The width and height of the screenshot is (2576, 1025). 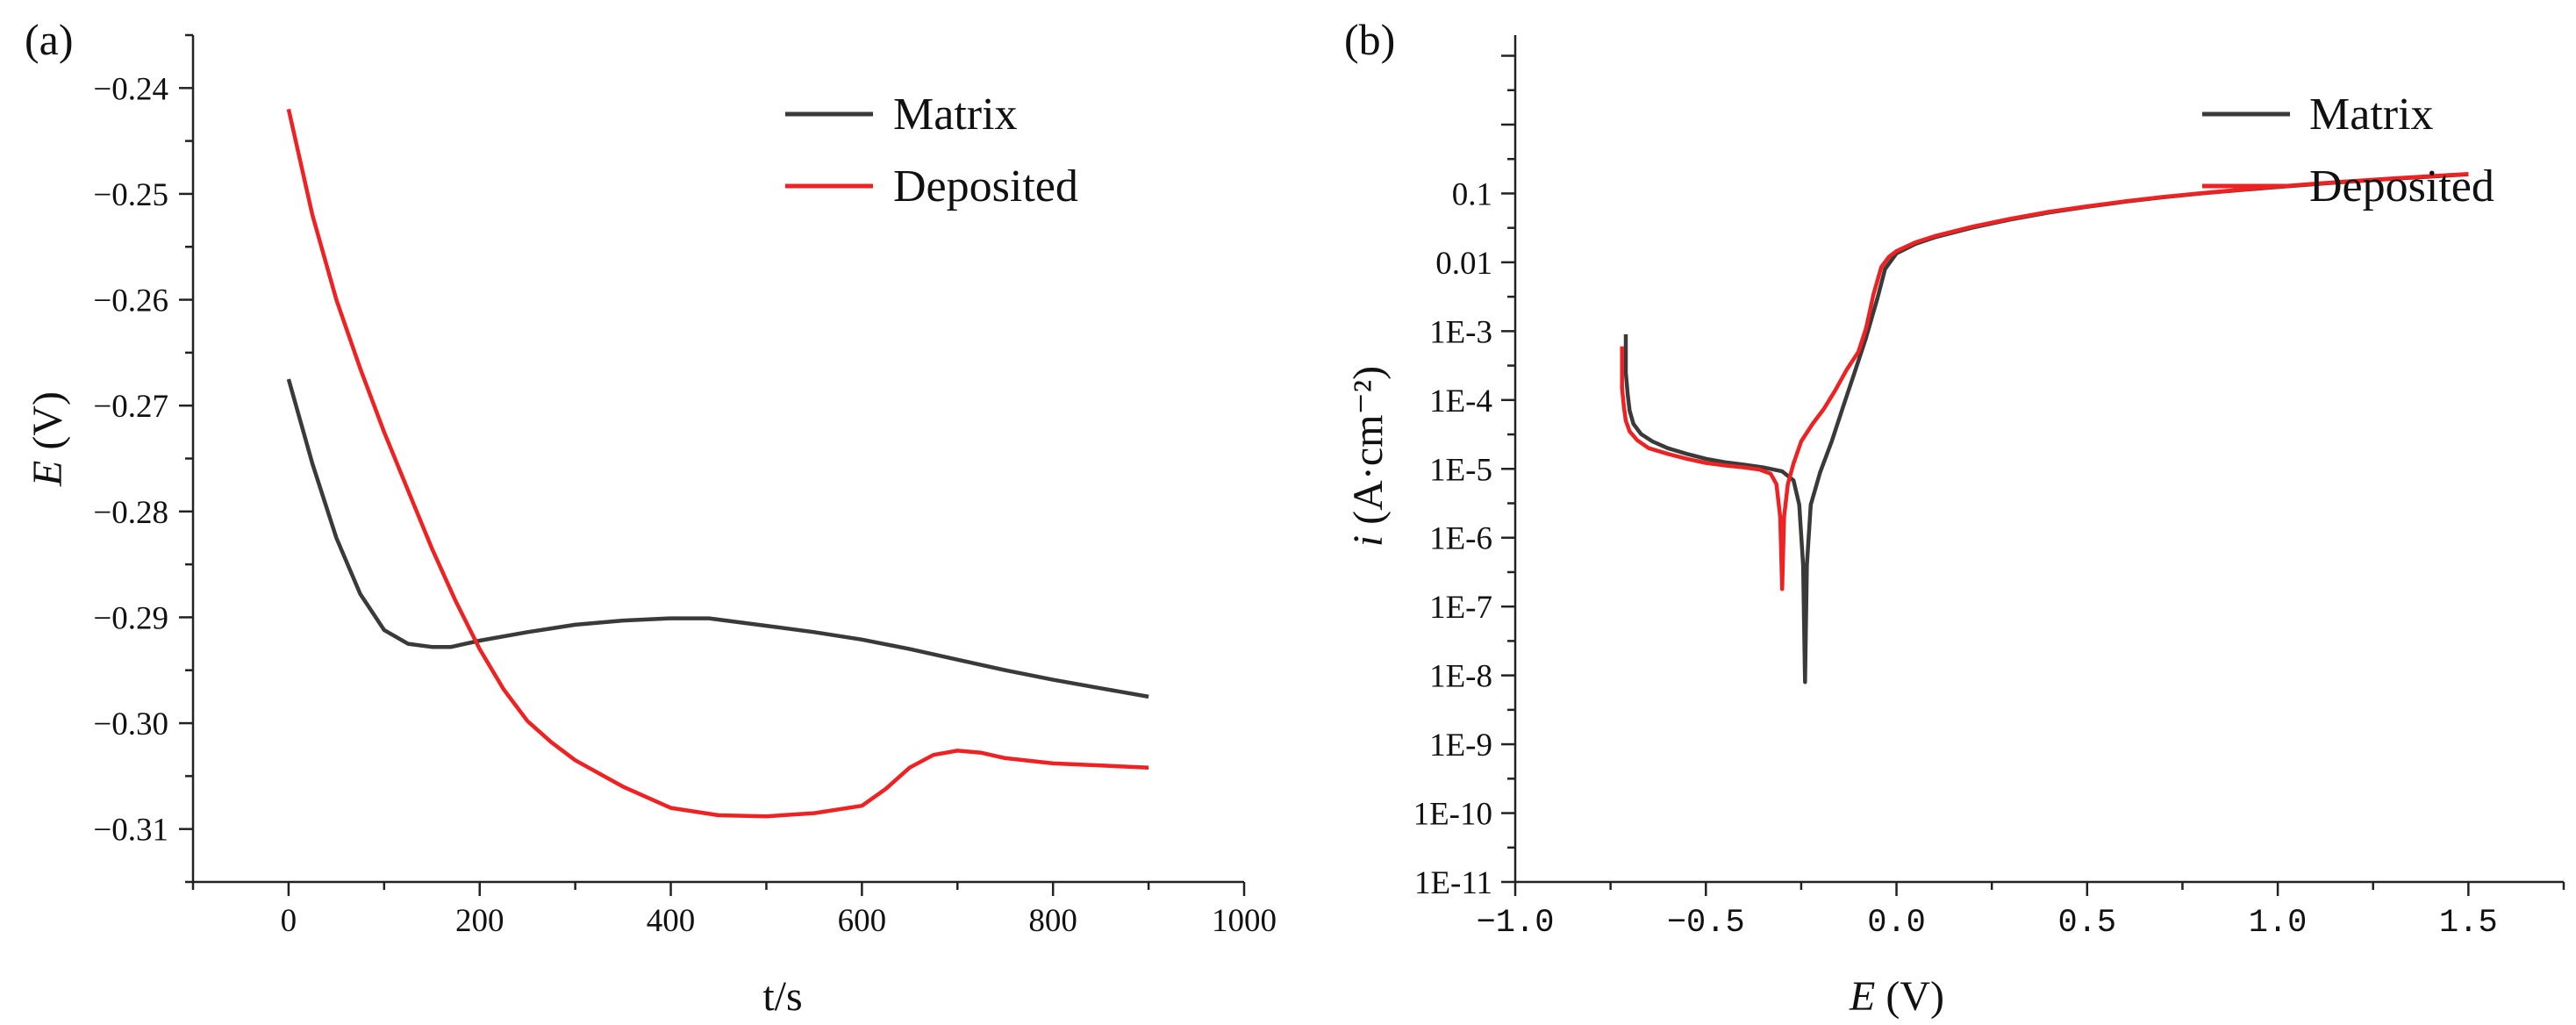 I want to click on panel-a-series-line-matrix, so click(x=717, y=538).